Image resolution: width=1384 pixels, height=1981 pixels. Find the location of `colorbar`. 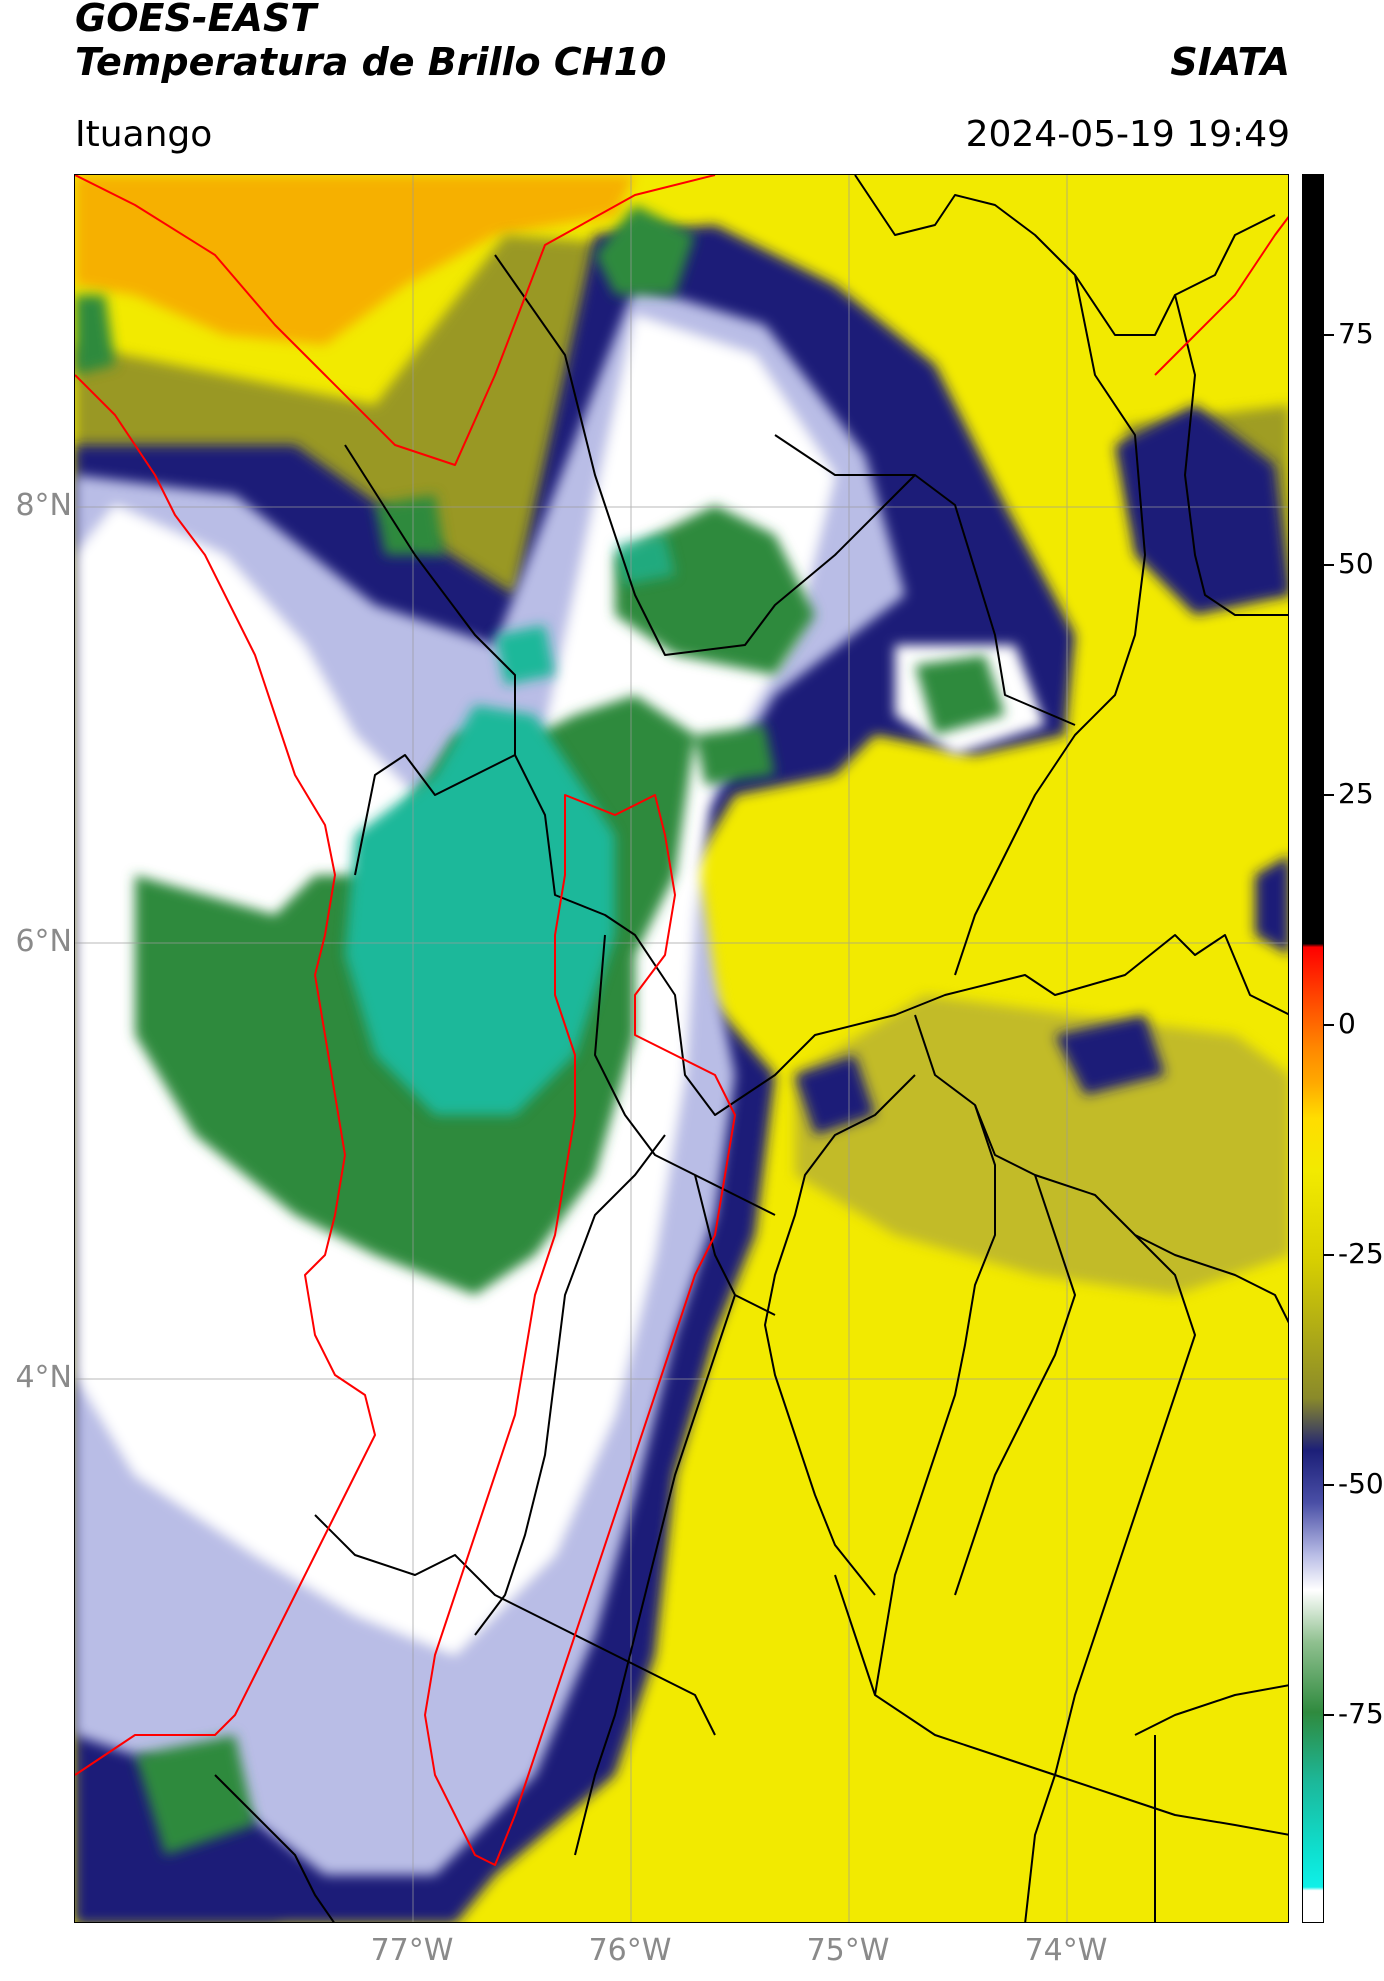

colorbar is located at coordinates (1313, 1048).